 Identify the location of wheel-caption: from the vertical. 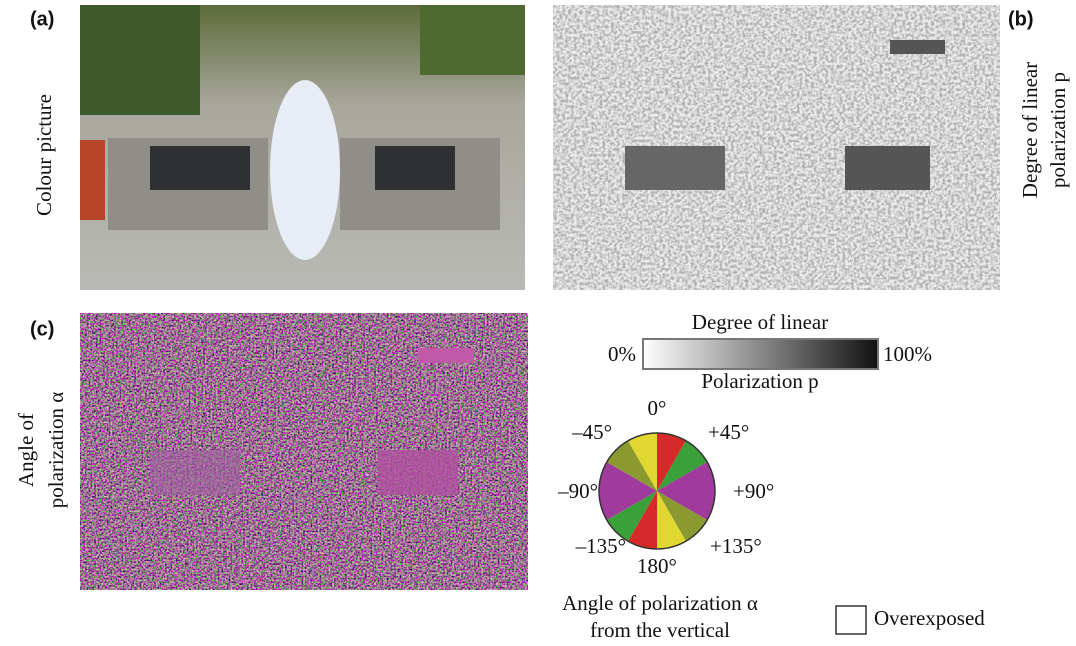
(660, 630).